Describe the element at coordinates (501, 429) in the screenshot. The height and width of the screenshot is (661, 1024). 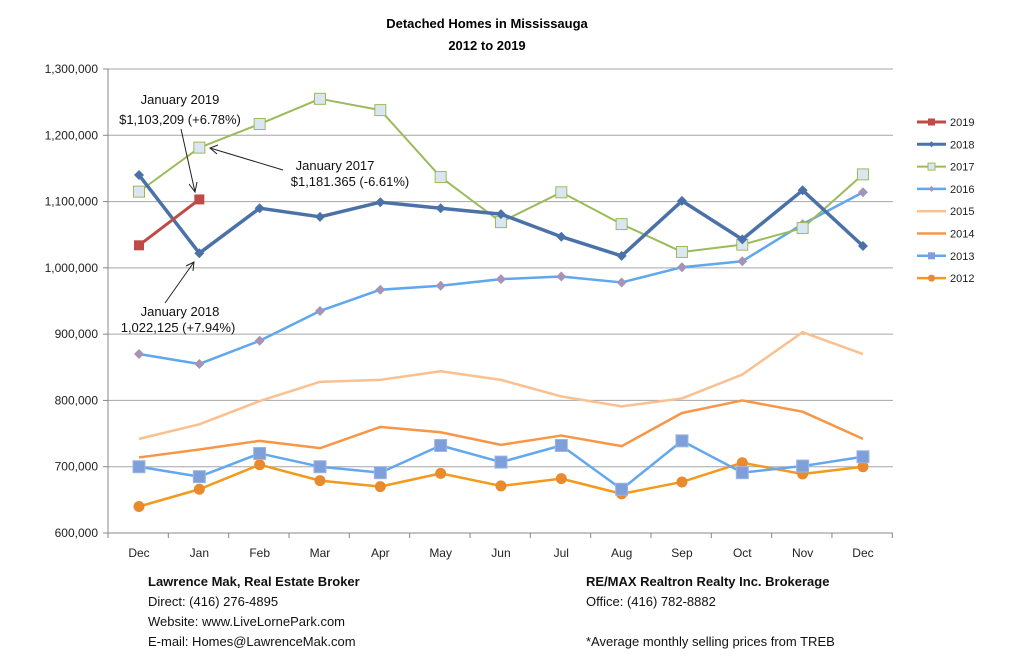
I see `series-2014` at that location.